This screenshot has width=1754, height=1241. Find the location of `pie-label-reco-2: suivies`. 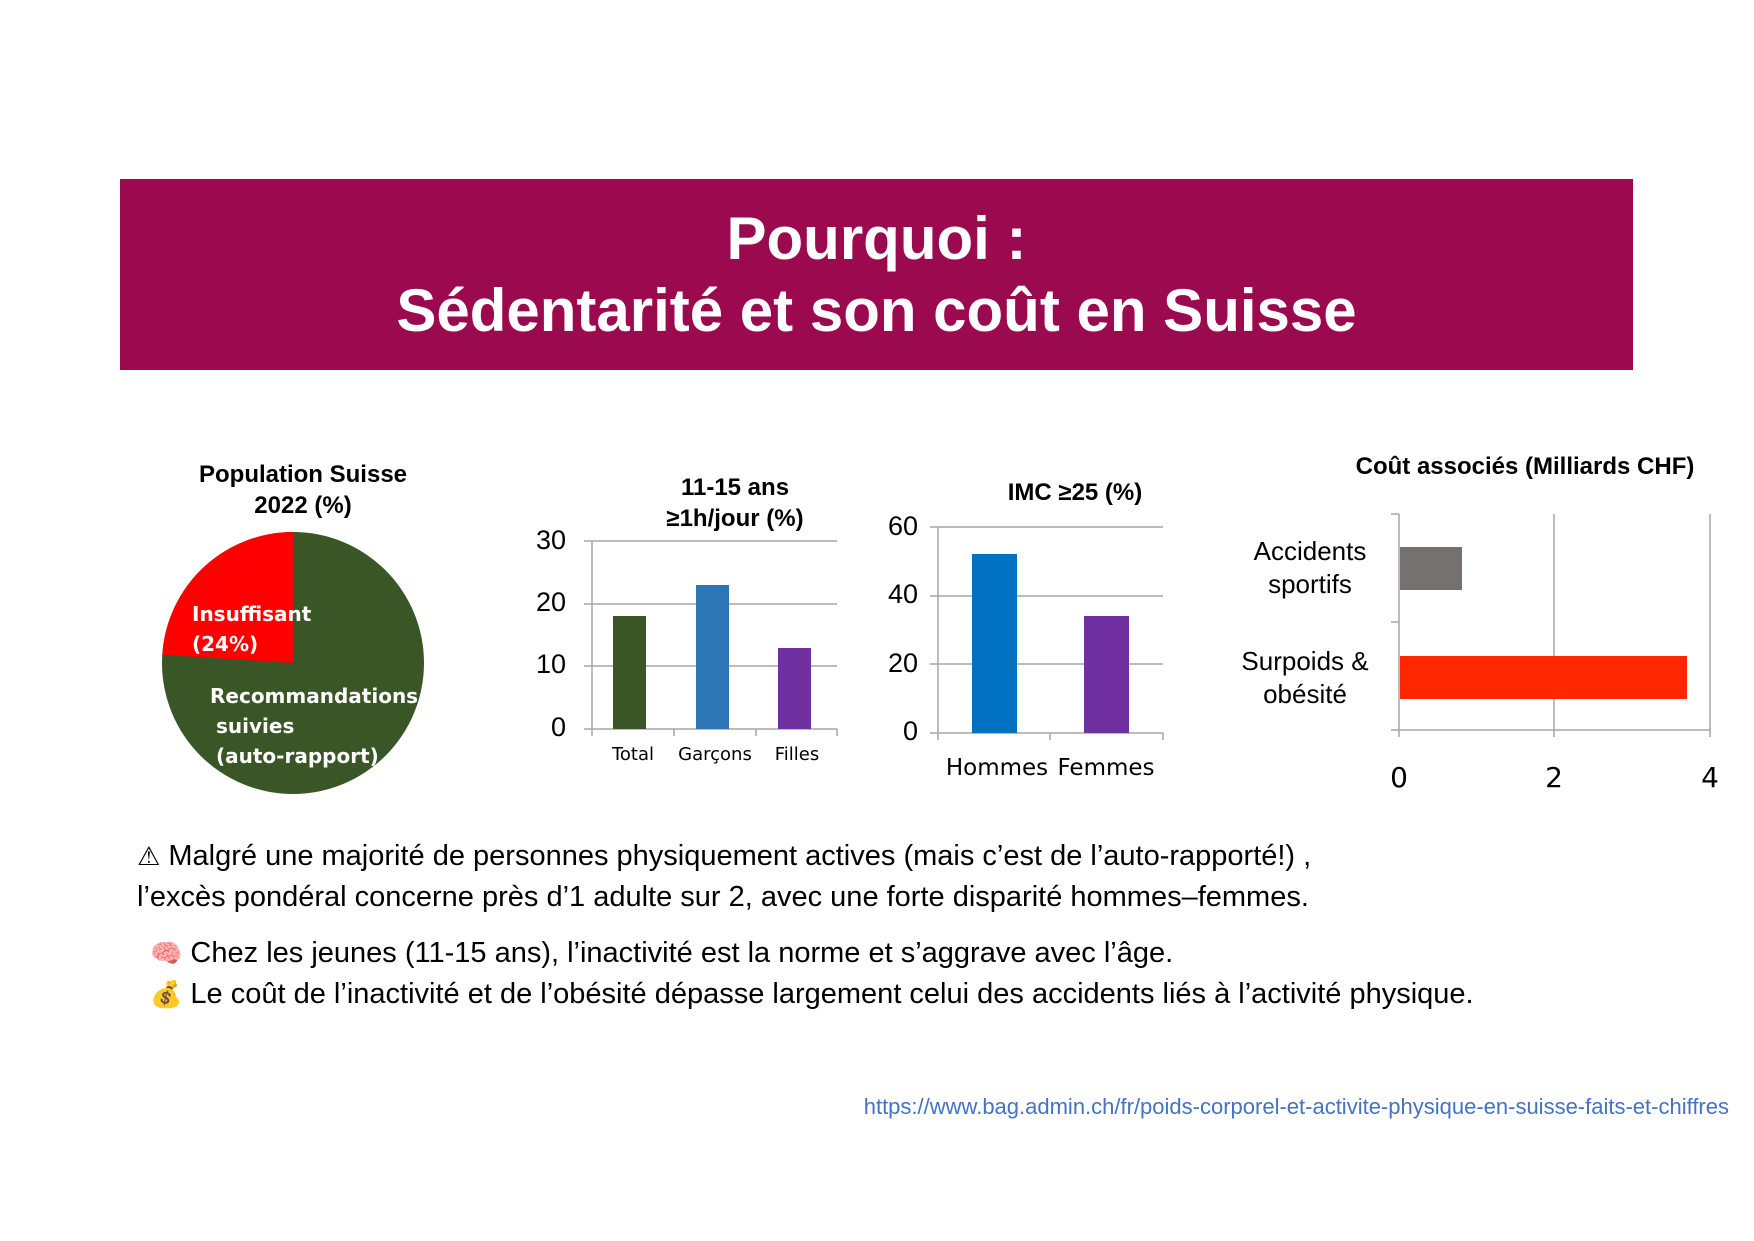

pie-label-reco-2: suivies is located at coordinates (255, 726).